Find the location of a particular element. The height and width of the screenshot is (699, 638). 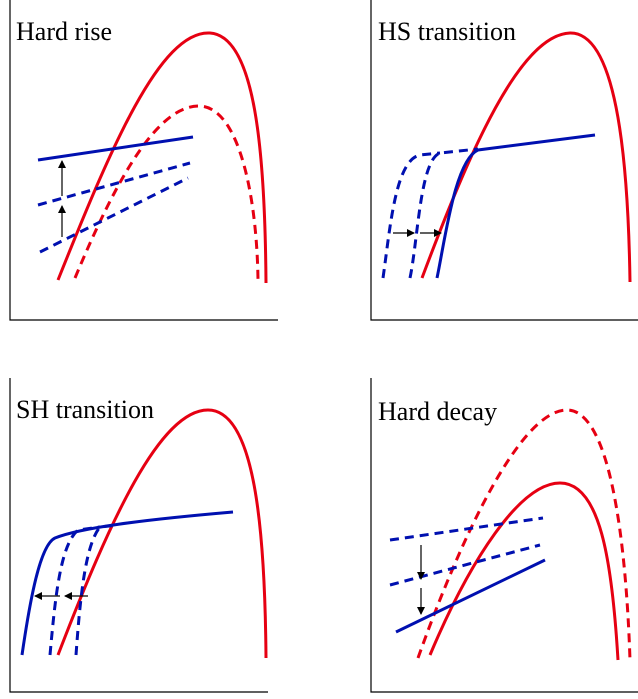

panel-label: SH transition is located at coordinates (85, 409).